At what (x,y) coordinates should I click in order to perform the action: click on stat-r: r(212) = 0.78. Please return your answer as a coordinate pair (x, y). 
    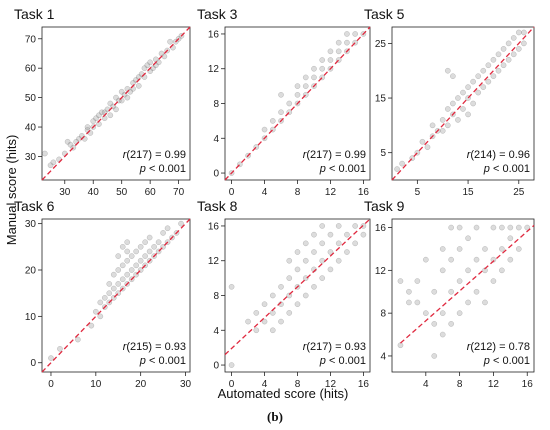
    Looking at the image, I should click on (498, 347).